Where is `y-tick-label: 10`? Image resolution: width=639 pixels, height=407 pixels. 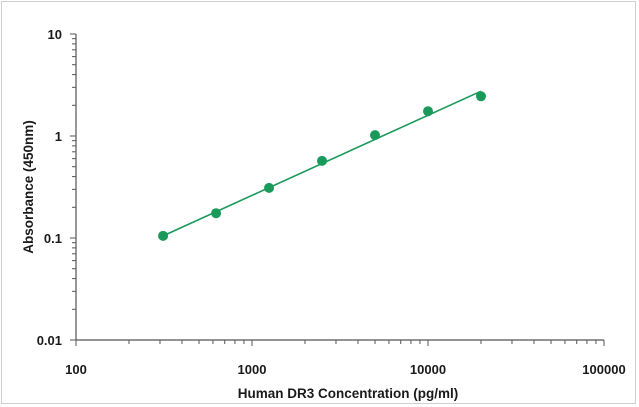
y-tick-label: 10 is located at coordinates (55, 34).